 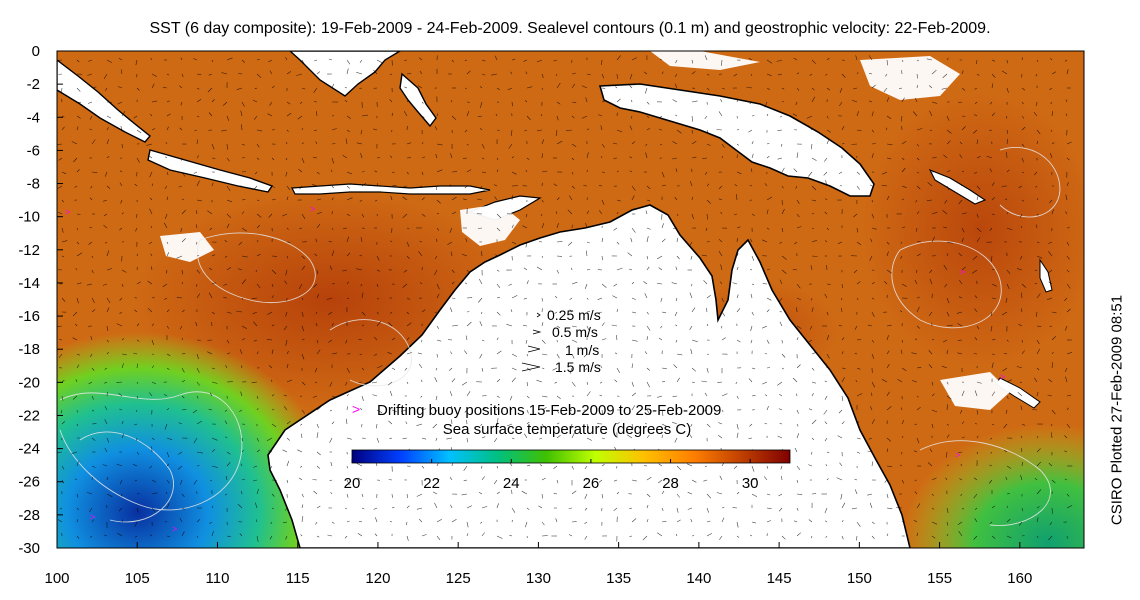 What do you see at coordinates (957, 455) in the screenshot?
I see `buoy-marker: >` at bounding box center [957, 455].